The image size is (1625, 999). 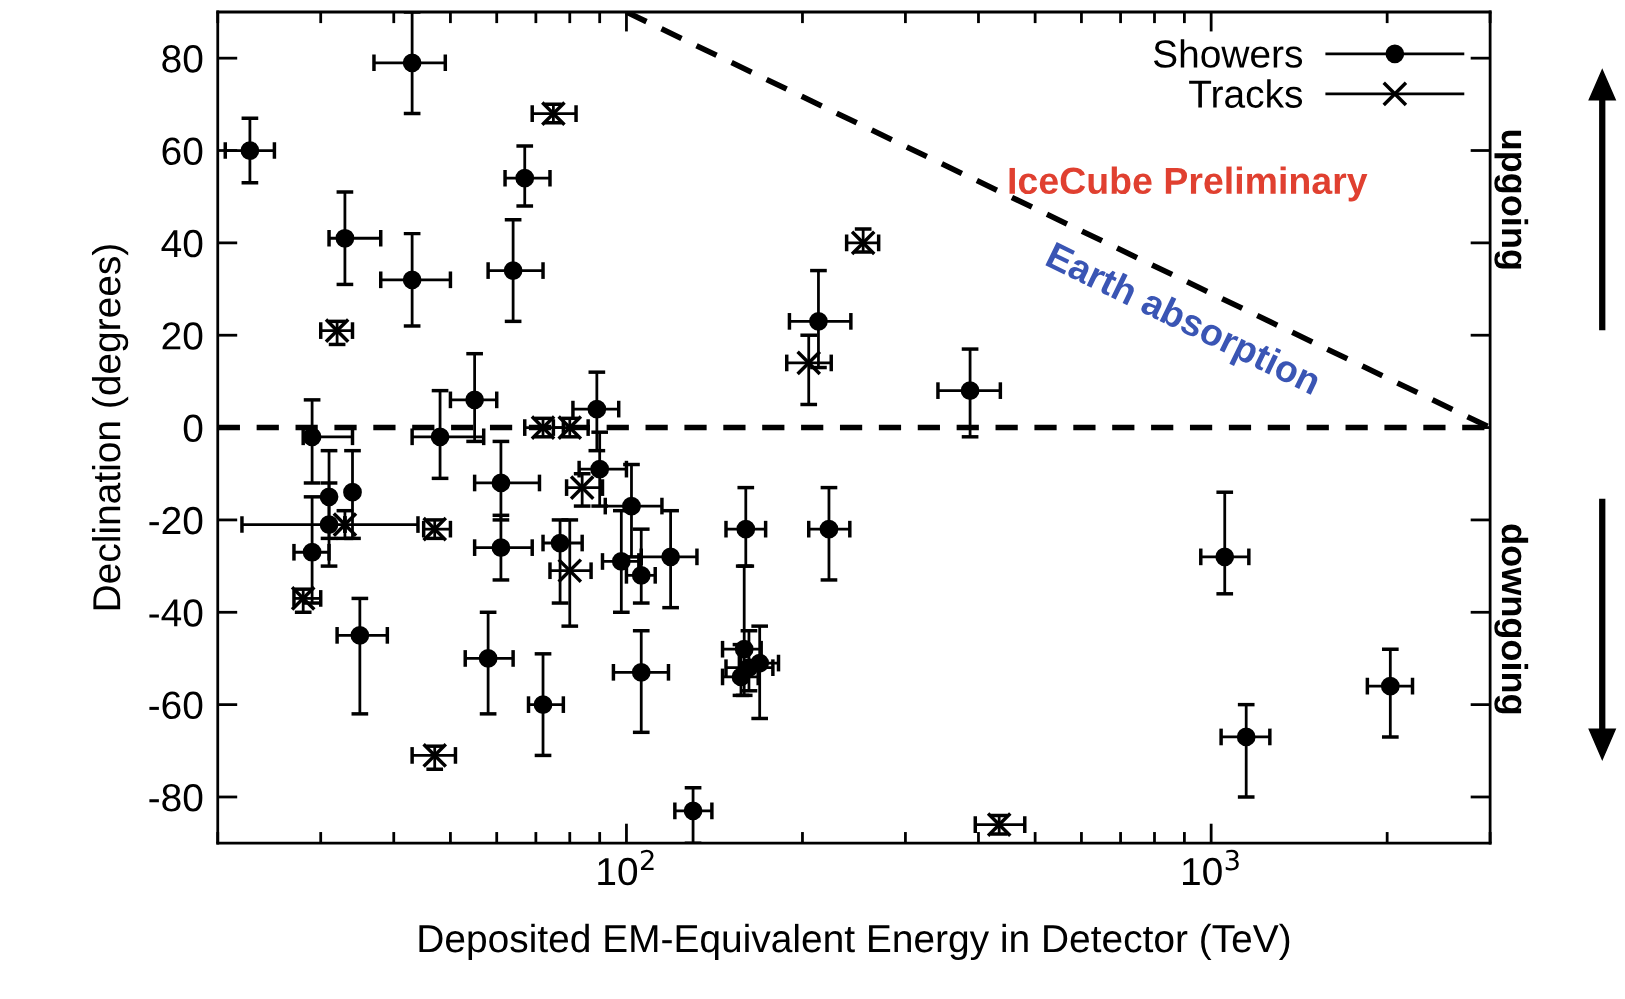 What do you see at coordinates (110, 427) in the screenshot?
I see `y-axis-title: Declination (degrees)` at bounding box center [110, 427].